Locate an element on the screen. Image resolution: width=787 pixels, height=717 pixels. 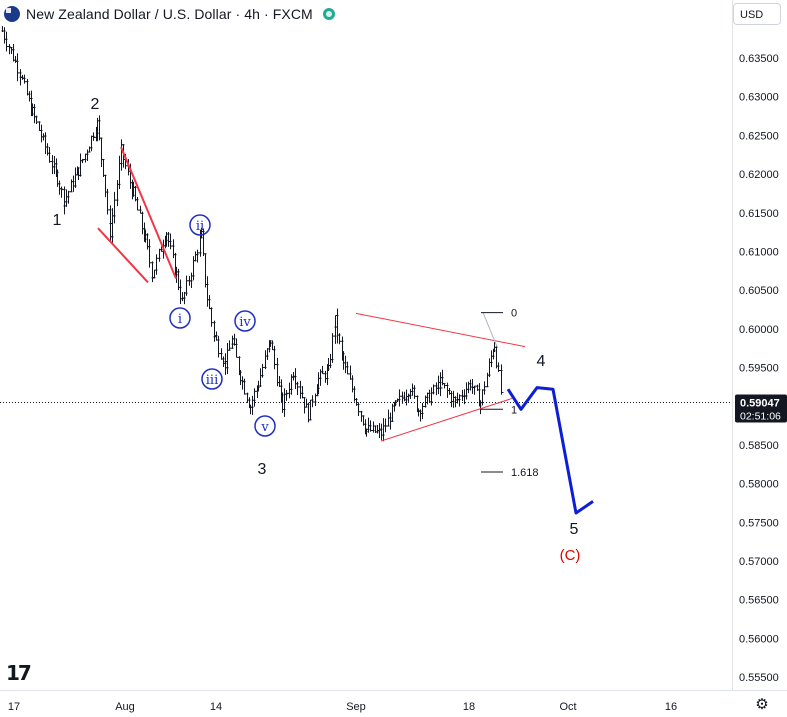
wave-label-minor: i is located at coordinates (180, 319).